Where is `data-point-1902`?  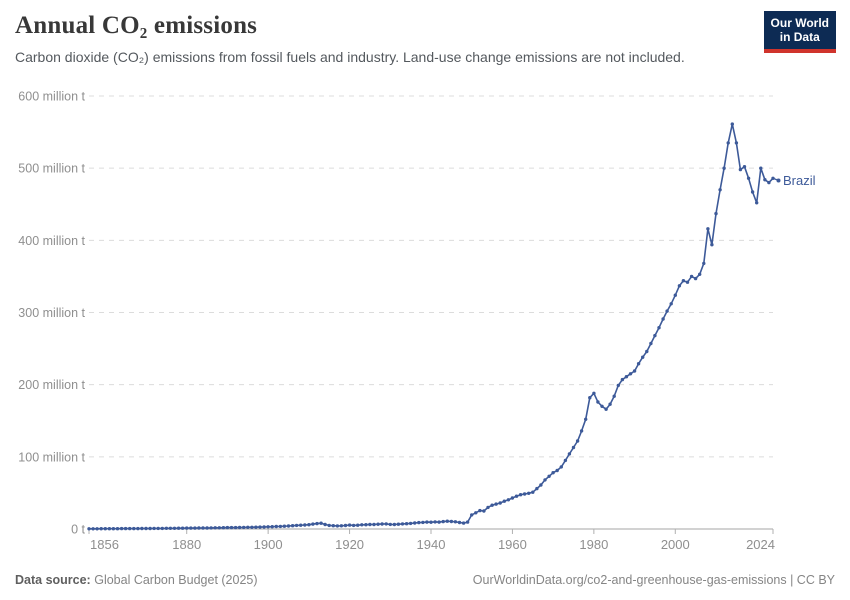
data-point-1902 is located at coordinates (276, 526).